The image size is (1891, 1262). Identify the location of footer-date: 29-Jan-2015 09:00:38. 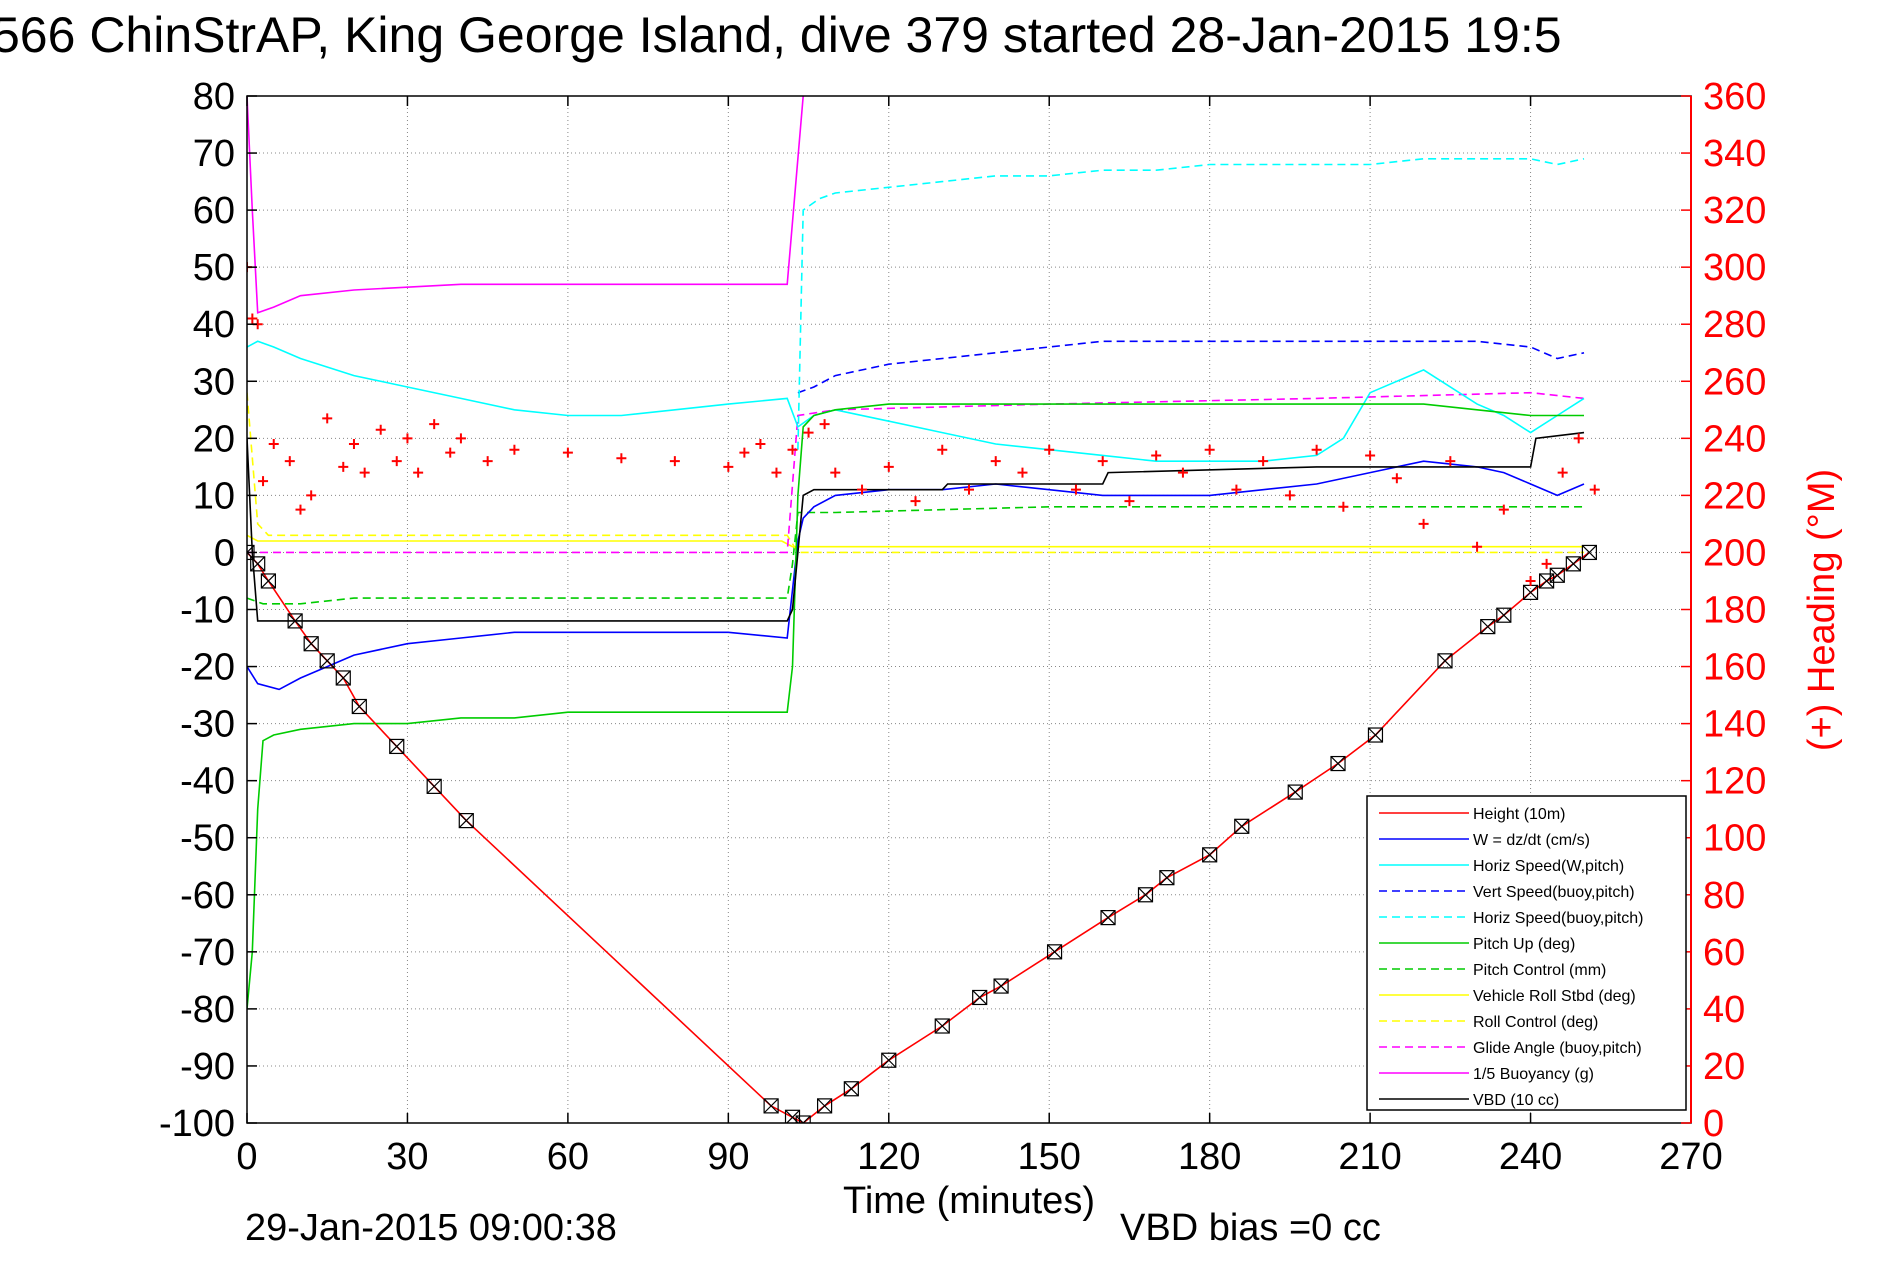
(431, 1228).